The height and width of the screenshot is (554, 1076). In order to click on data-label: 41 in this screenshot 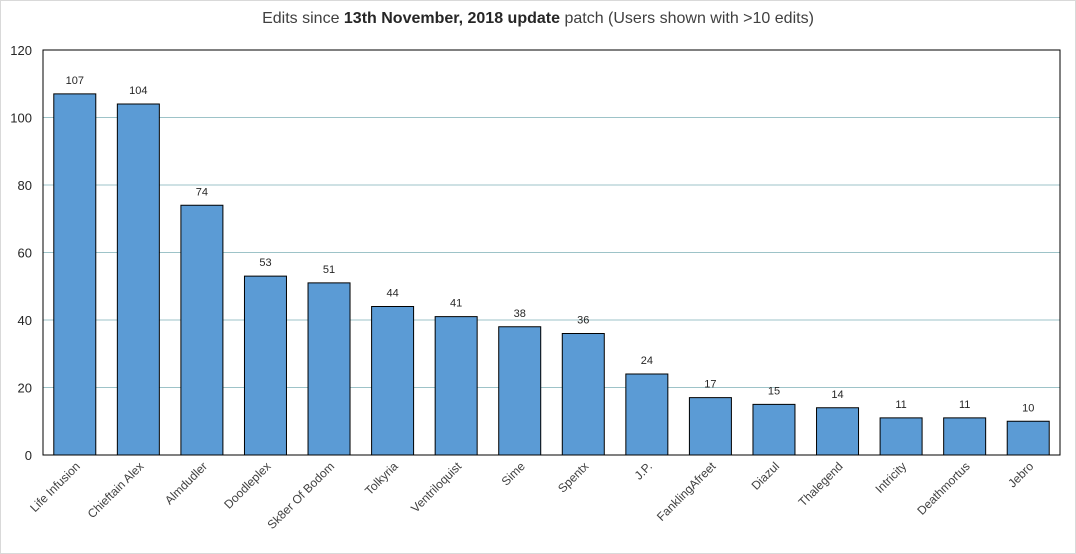, I will do `click(456, 304)`.